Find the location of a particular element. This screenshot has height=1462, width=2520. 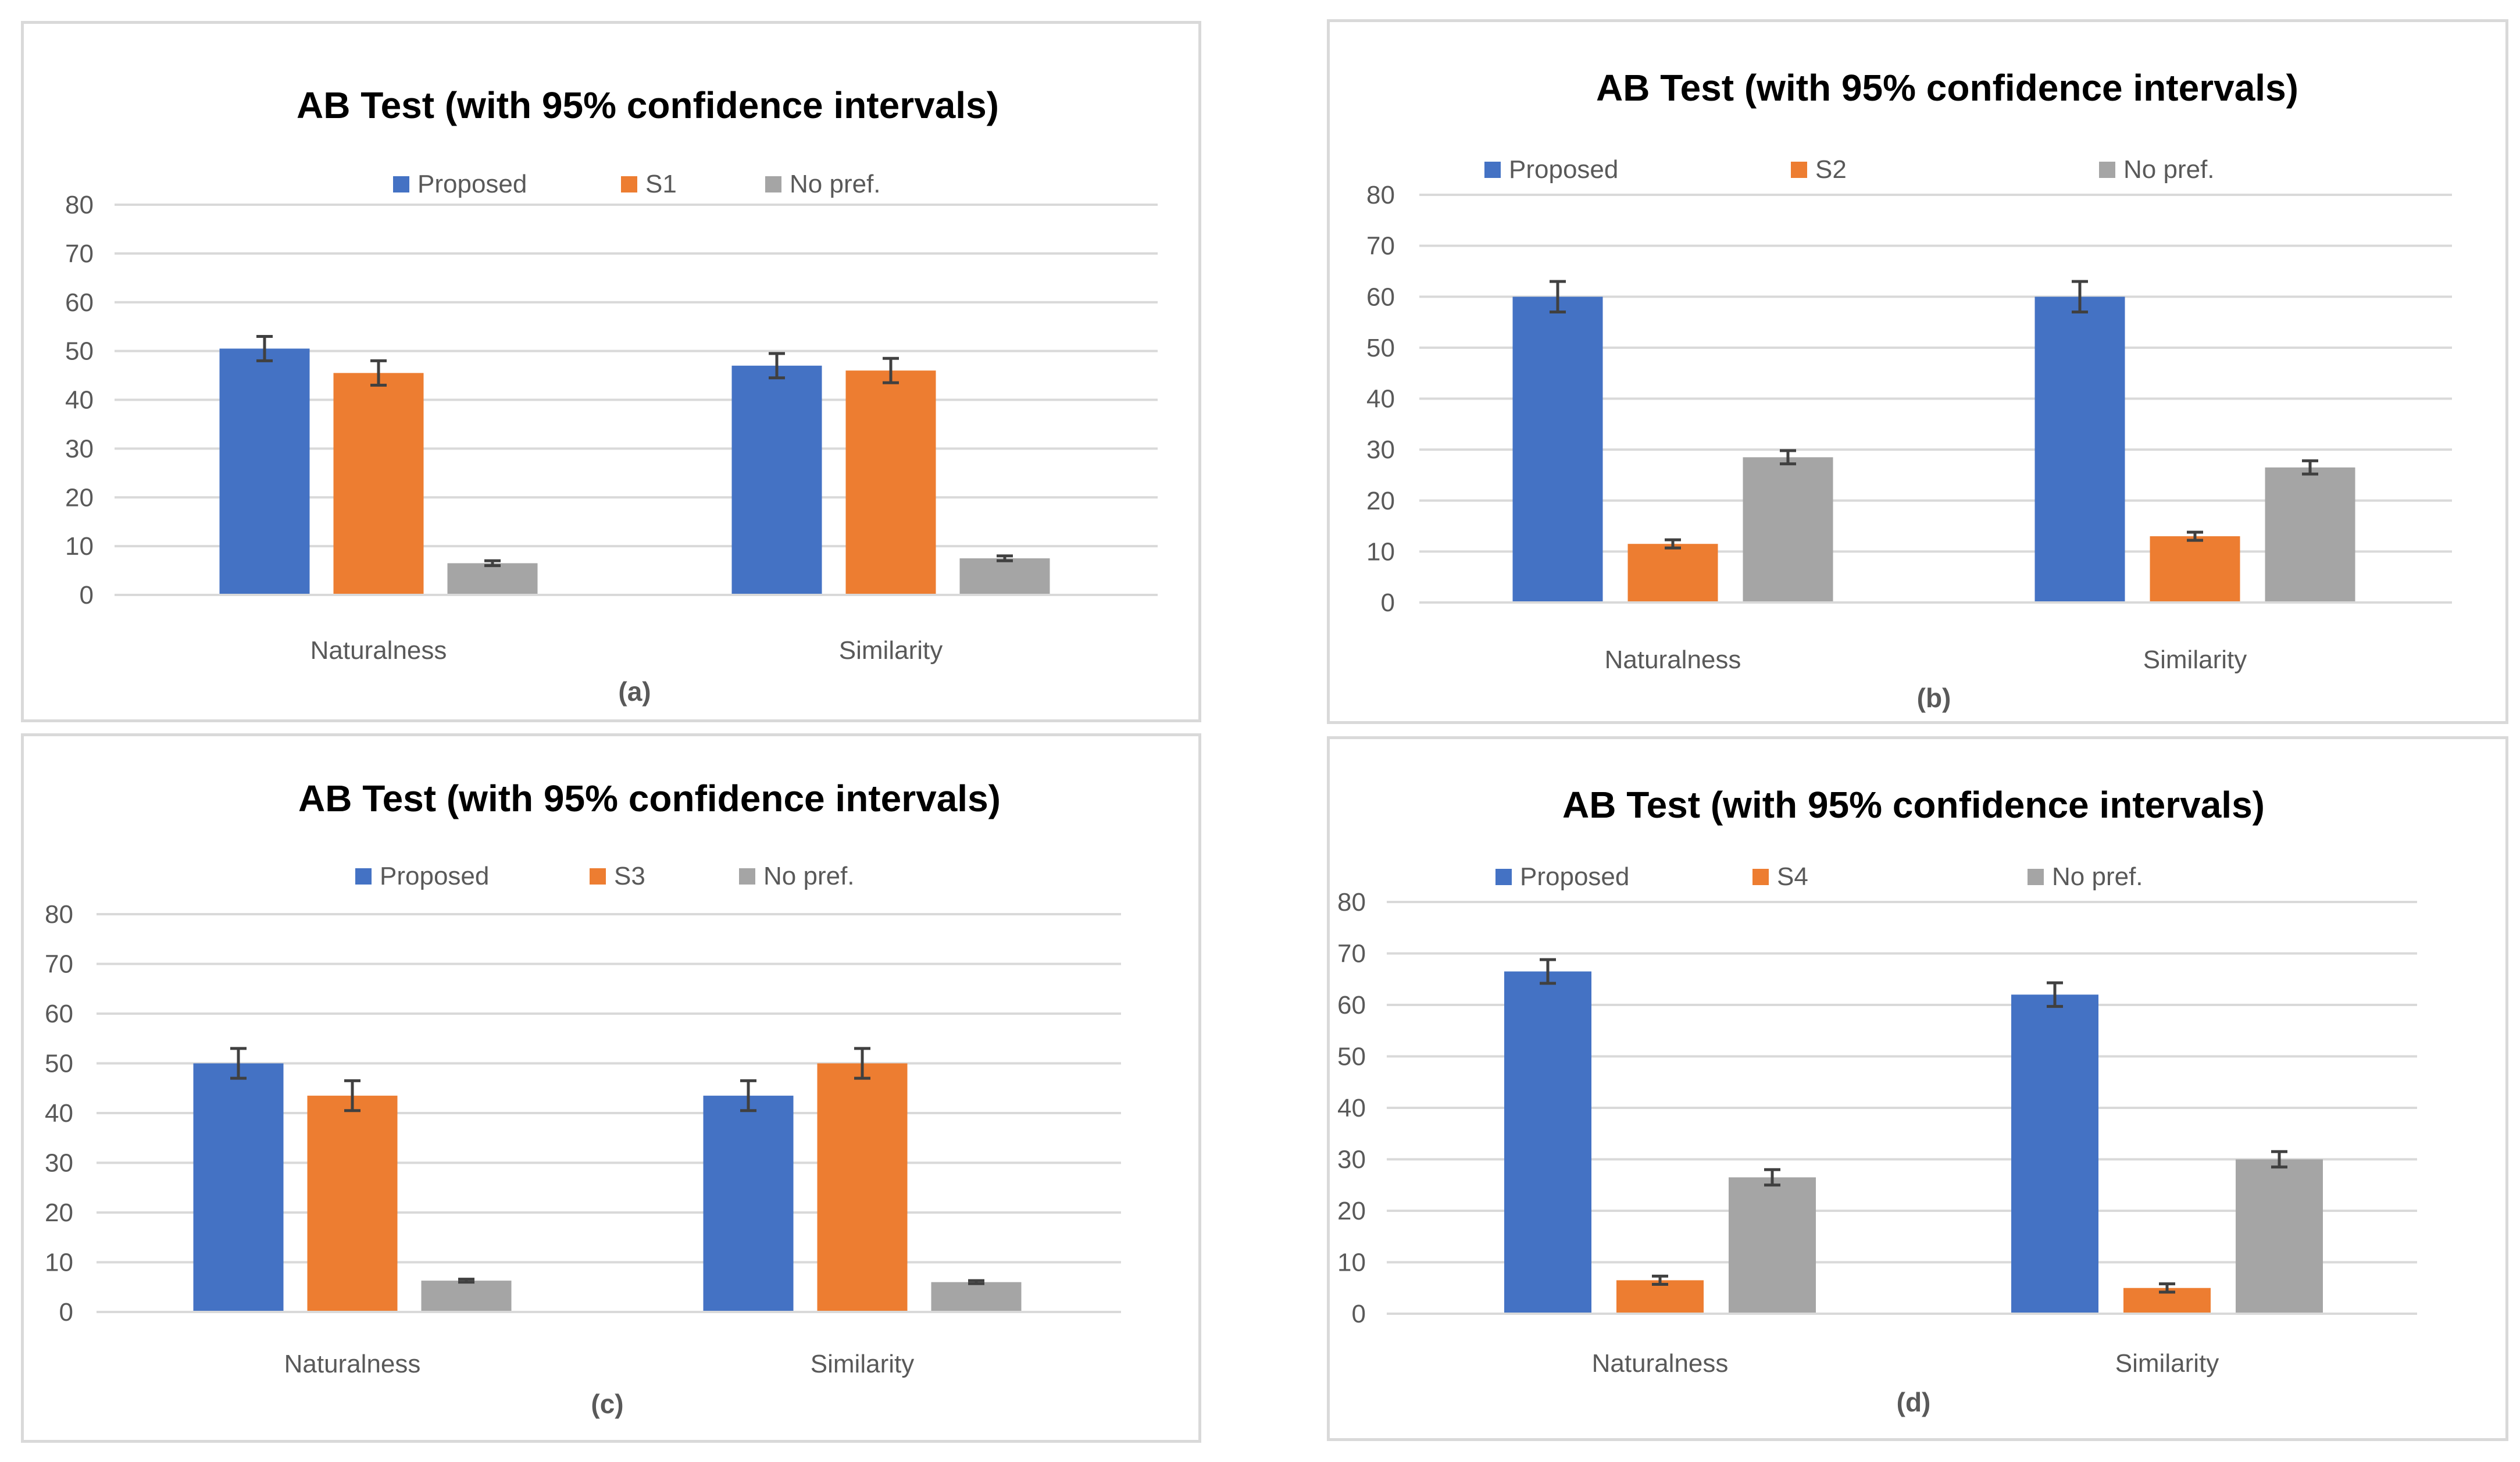

legend-label: S3 is located at coordinates (629, 876).